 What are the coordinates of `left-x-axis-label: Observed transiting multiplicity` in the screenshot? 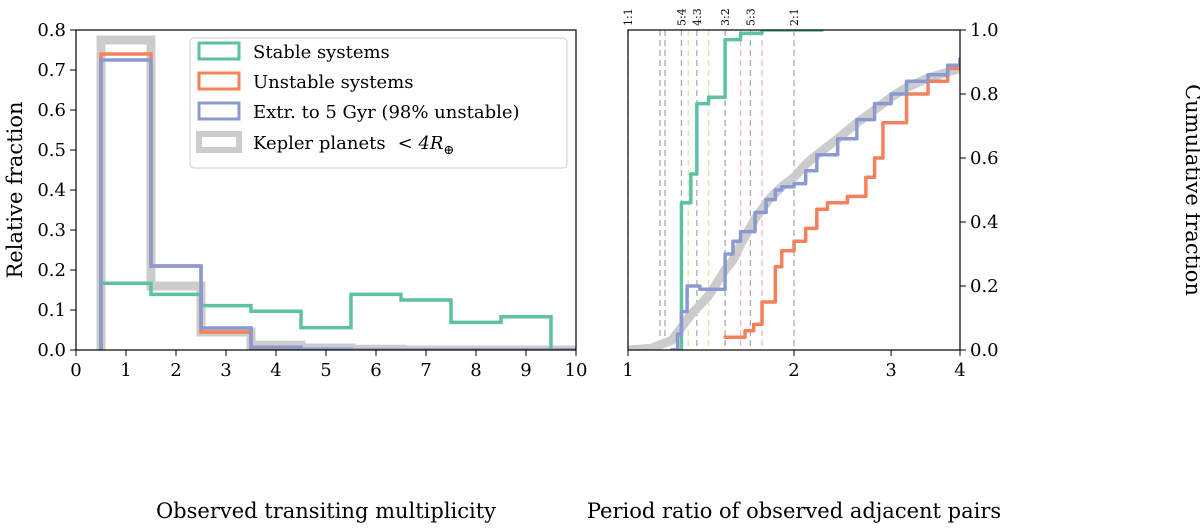 It's located at (326, 511).